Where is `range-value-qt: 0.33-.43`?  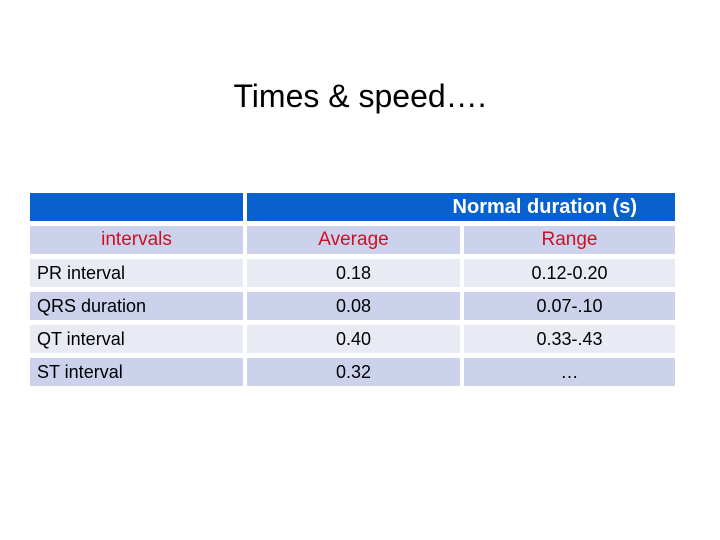 range-value-qt: 0.33-.43 is located at coordinates (569, 339).